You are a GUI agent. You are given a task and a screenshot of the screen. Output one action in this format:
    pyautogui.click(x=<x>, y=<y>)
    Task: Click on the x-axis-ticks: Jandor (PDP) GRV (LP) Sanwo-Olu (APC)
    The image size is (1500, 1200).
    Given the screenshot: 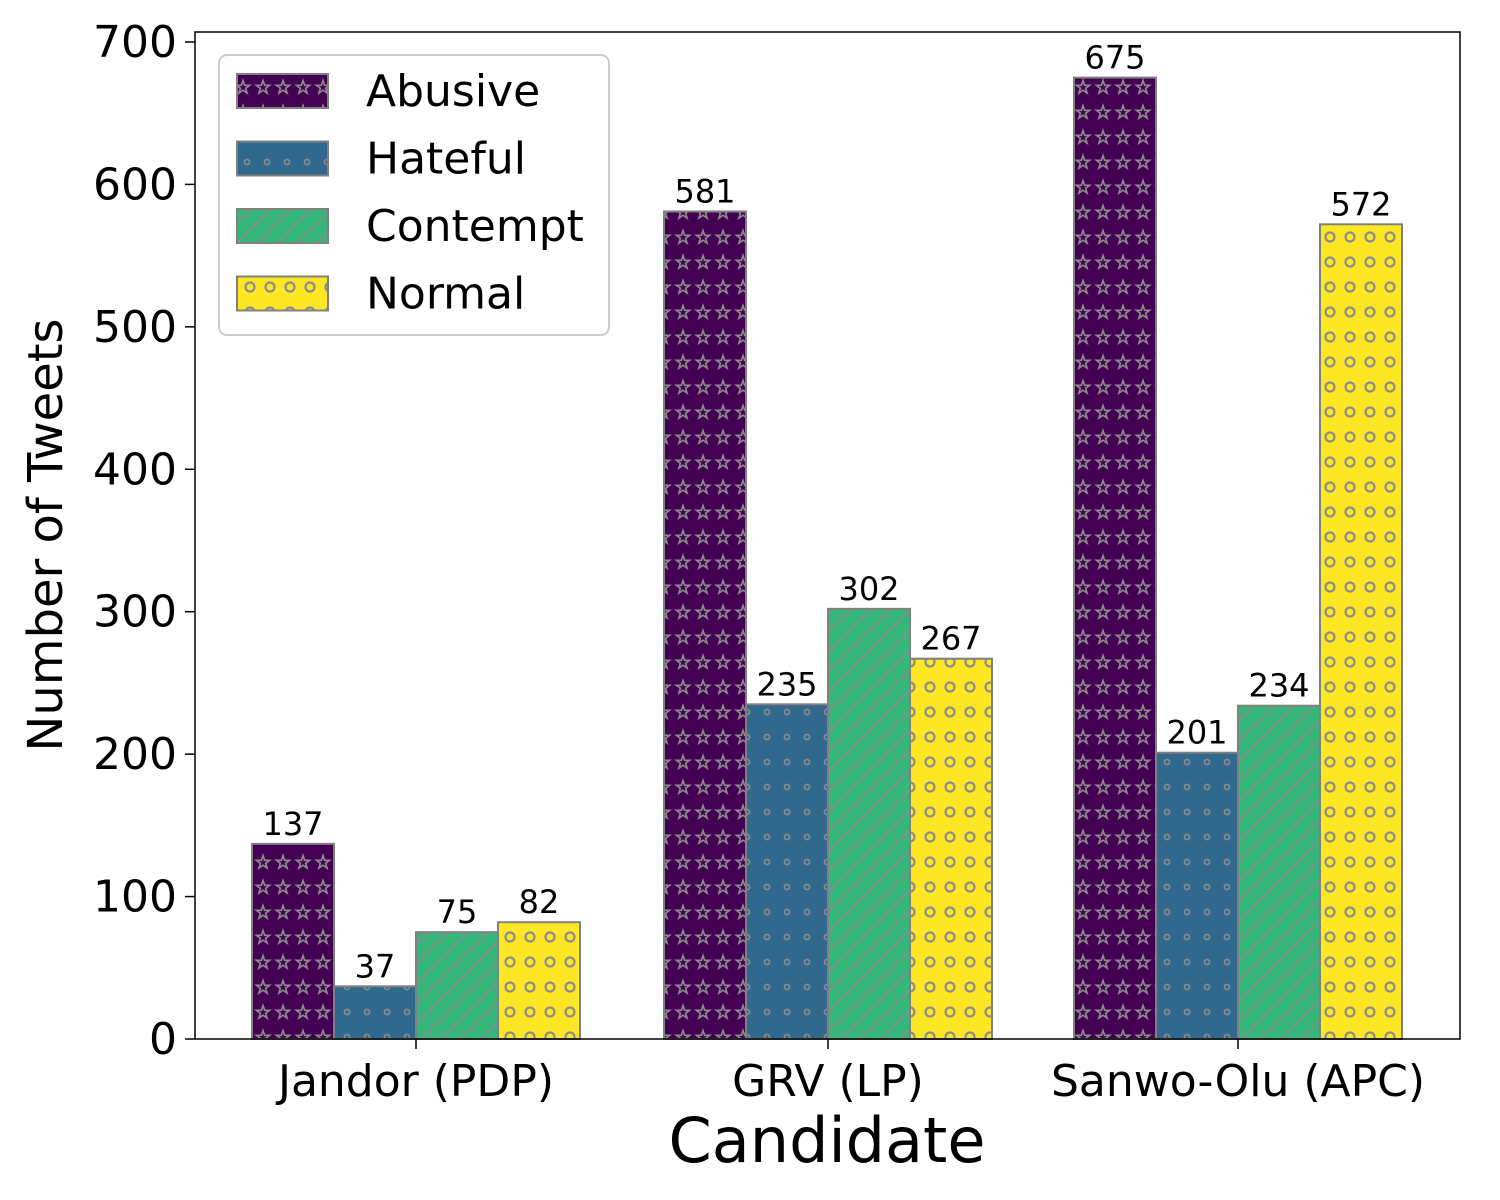 What is the action you would take?
    pyautogui.click(x=850, y=1073)
    